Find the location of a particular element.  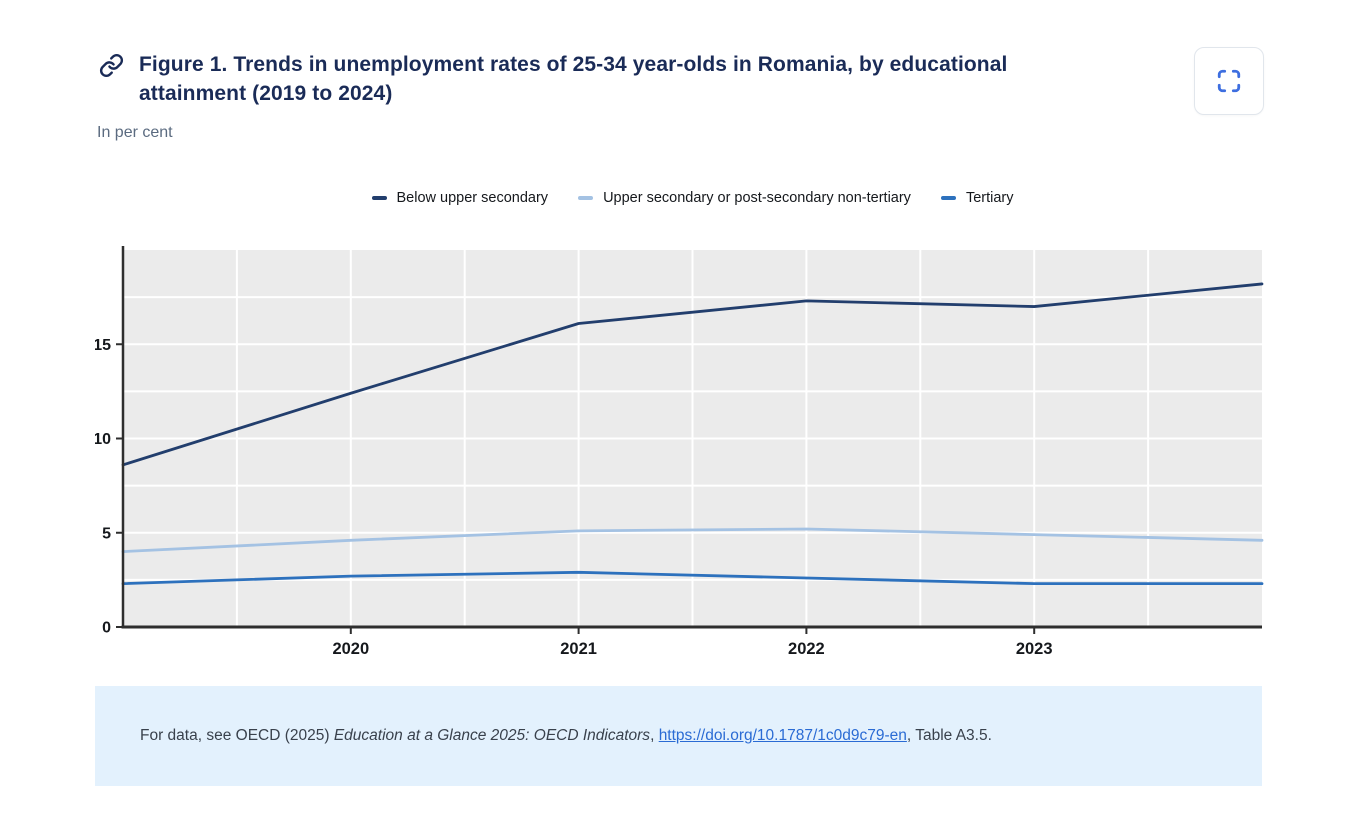

svg-text: 2021 is located at coordinates (578, 648).